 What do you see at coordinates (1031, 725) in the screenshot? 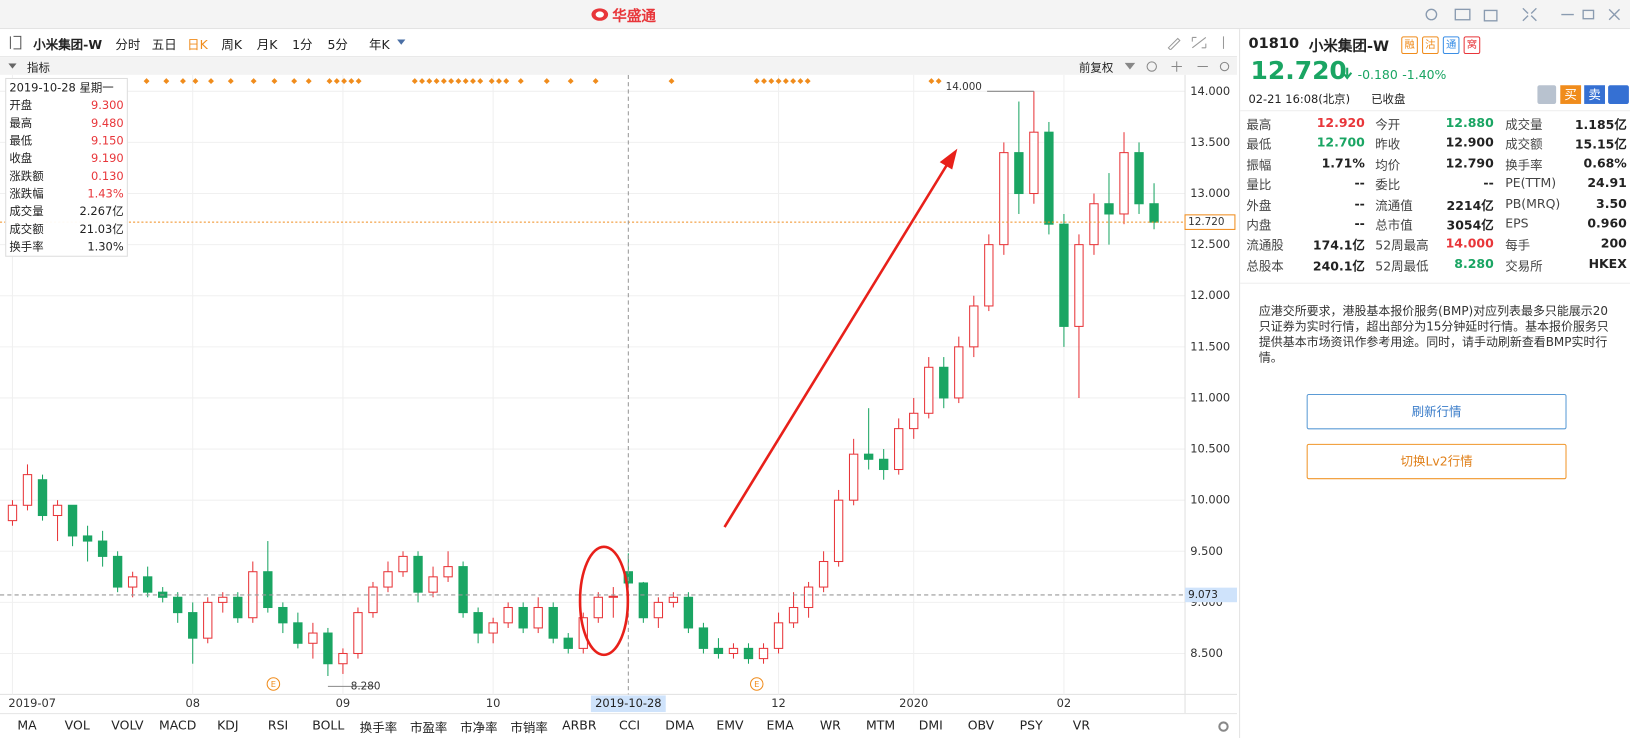
I see `indicator-tab: PSY` at bounding box center [1031, 725].